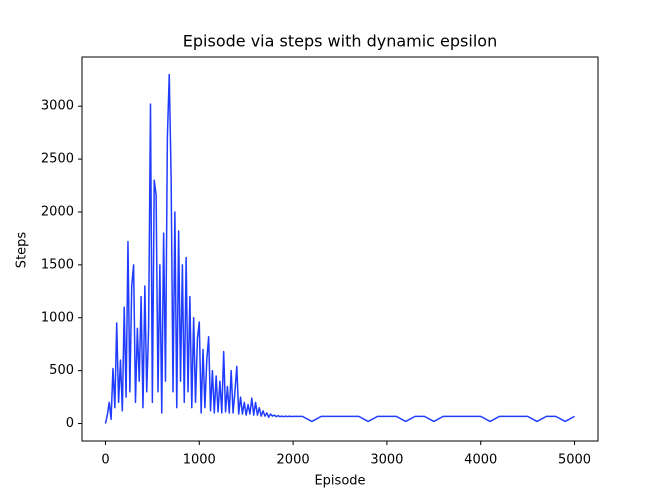 Image resolution: width=662 pixels, height=500 pixels. Describe the element at coordinates (57, 317) in the screenshot. I see `y-tick-label: 1000` at that location.